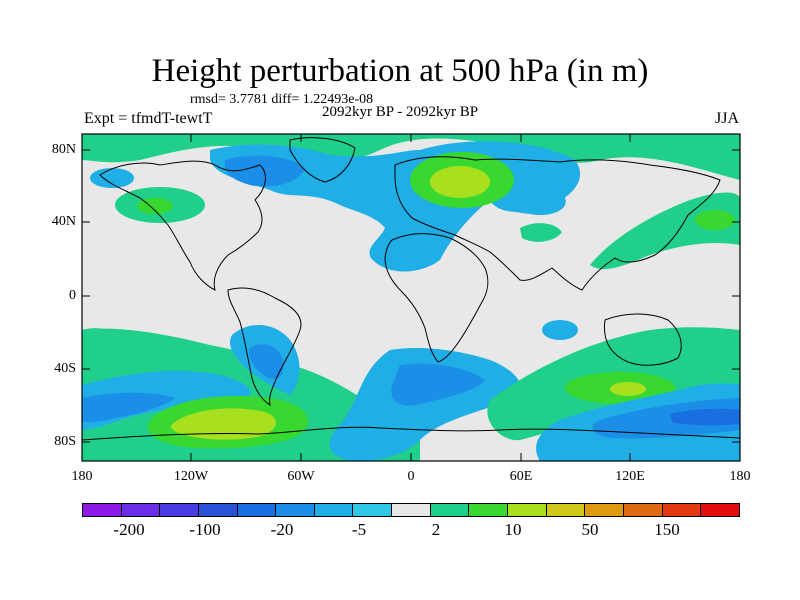 Image resolution: width=800 pixels, height=600 pixels. I want to click on lon-label-180e: 180, so click(740, 476).